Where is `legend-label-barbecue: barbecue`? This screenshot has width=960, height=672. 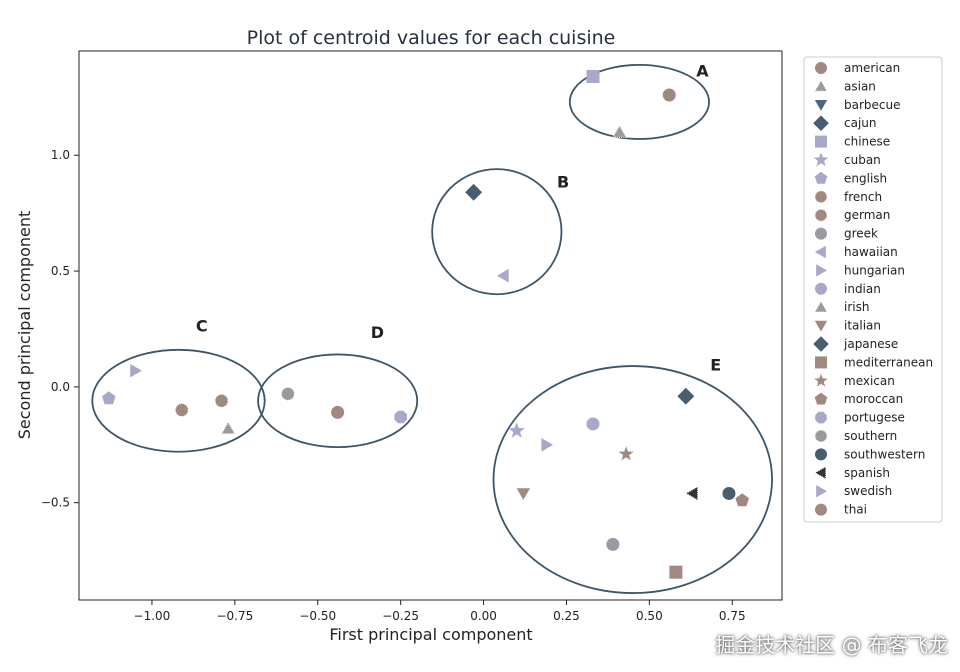
legend-label-barbecue: barbecue is located at coordinates (872, 105).